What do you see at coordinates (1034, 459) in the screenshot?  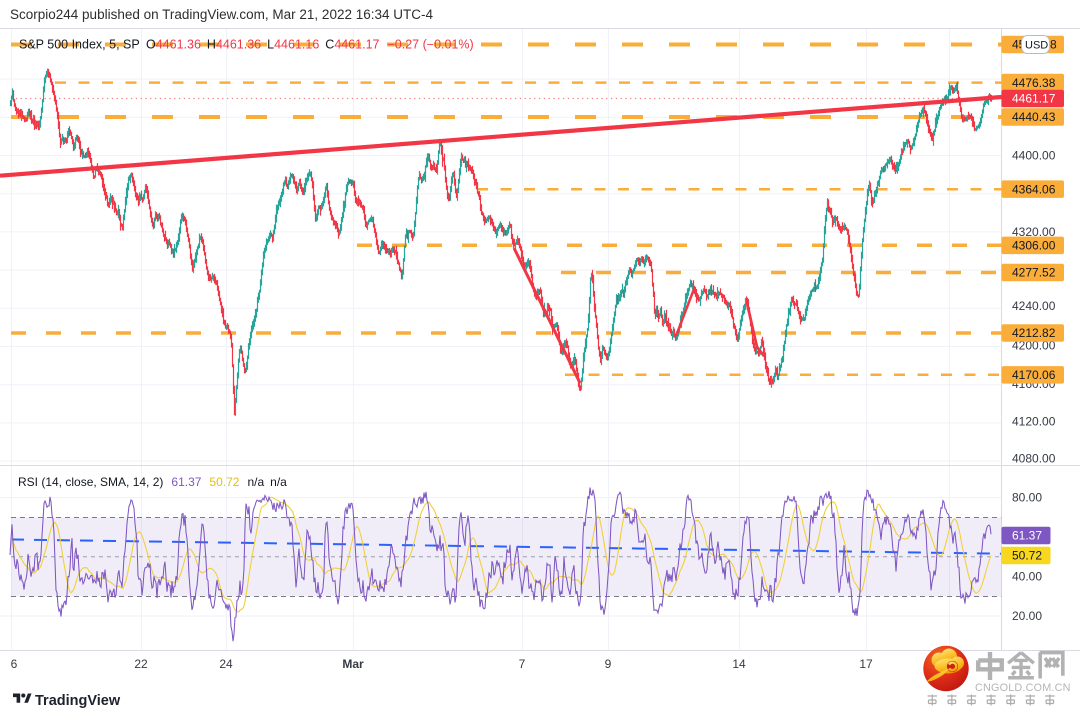 I see `svg-text: 4080.00` at bounding box center [1034, 459].